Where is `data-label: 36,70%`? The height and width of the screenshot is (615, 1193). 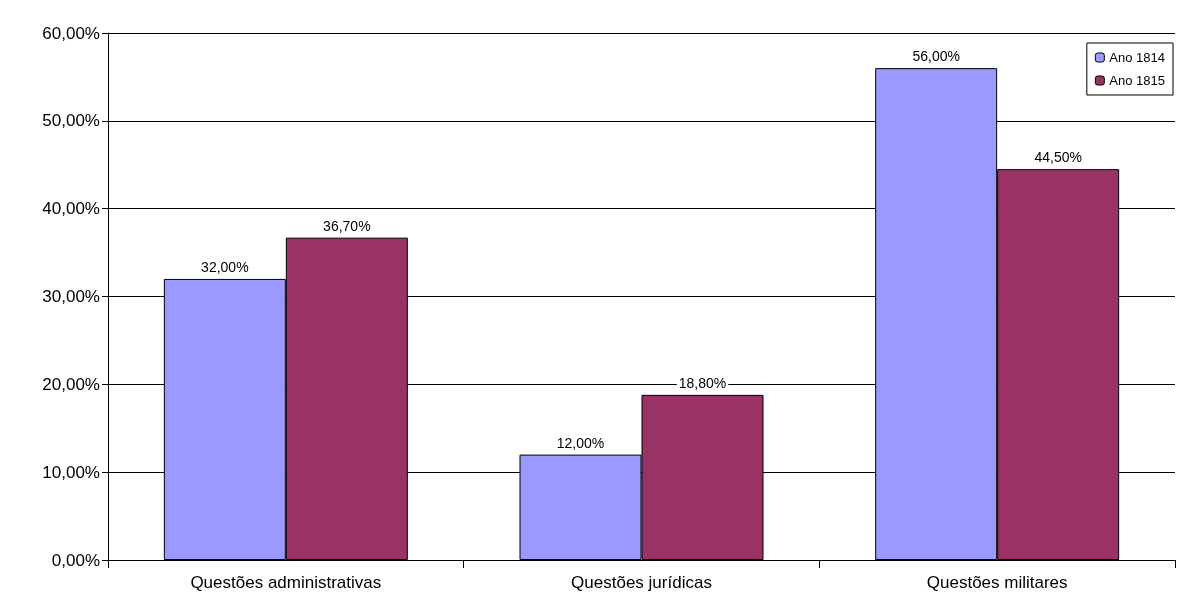 data-label: 36,70% is located at coordinates (347, 225).